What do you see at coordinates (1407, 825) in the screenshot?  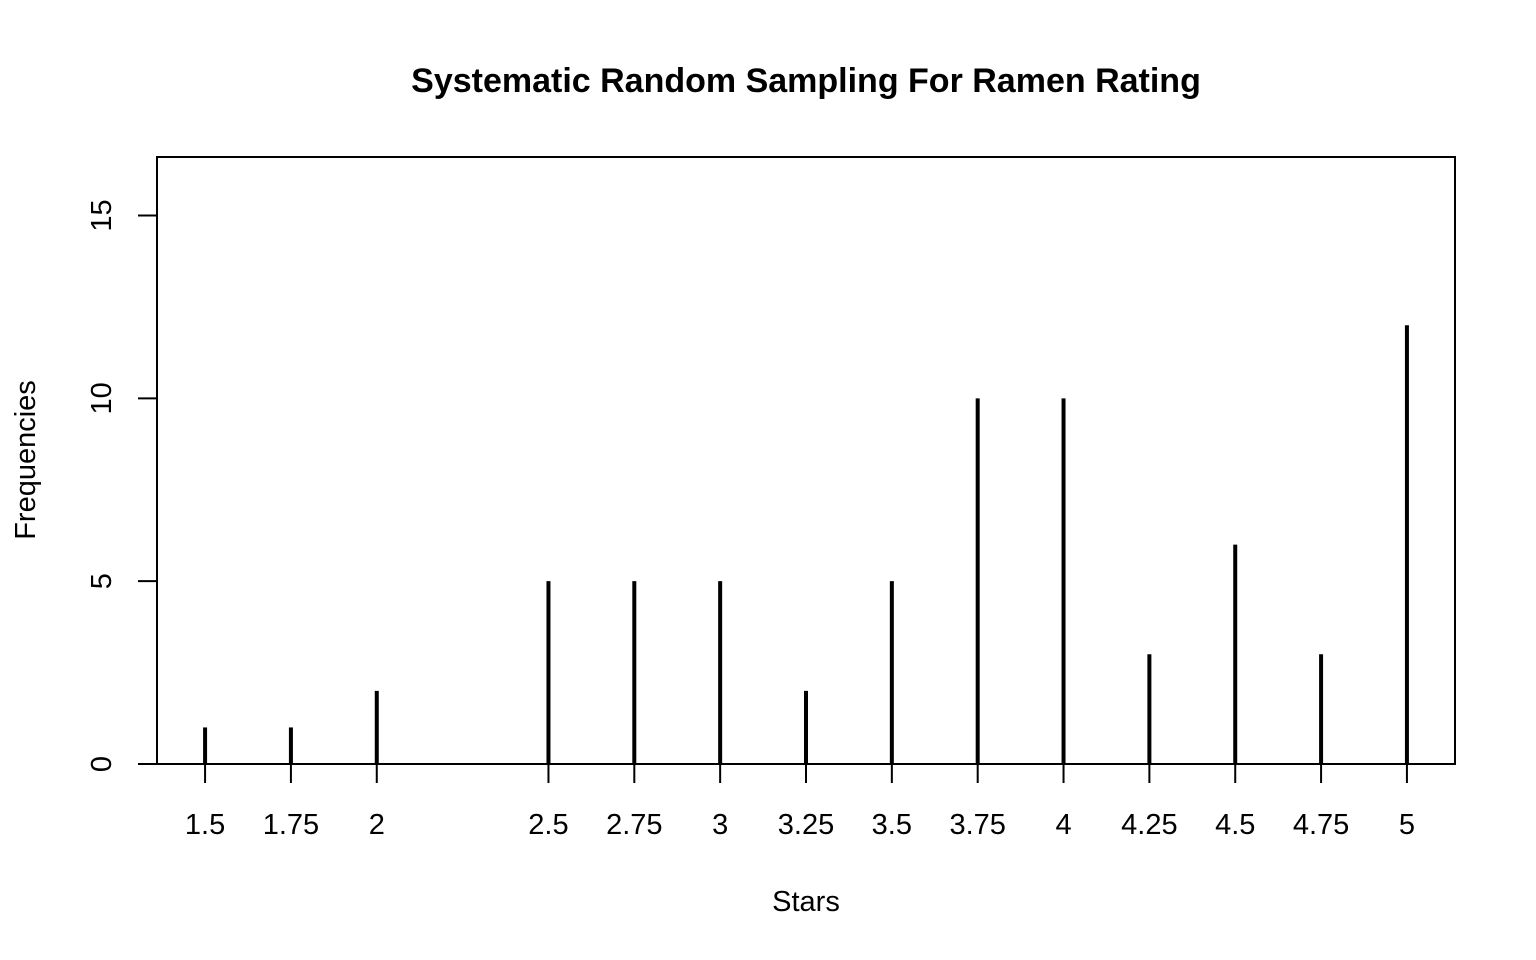 I see `x-tick-label-5: 5` at bounding box center [1407, 825].